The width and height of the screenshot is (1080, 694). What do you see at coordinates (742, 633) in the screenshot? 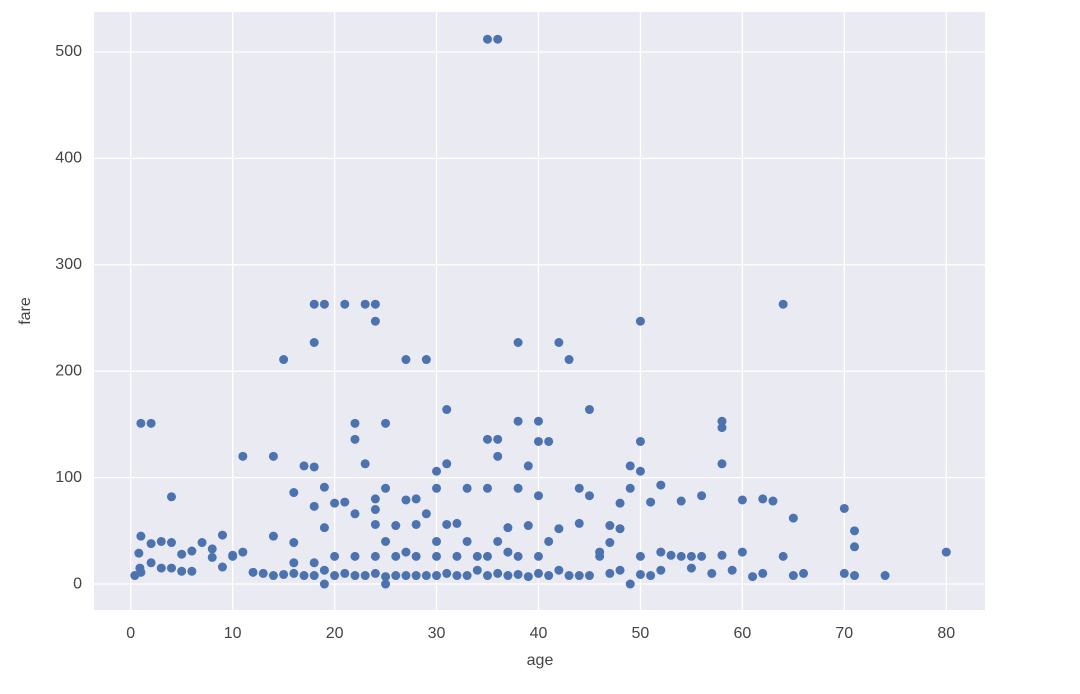
I see `x-tick-label: 60` at bounding box center [742, 633].